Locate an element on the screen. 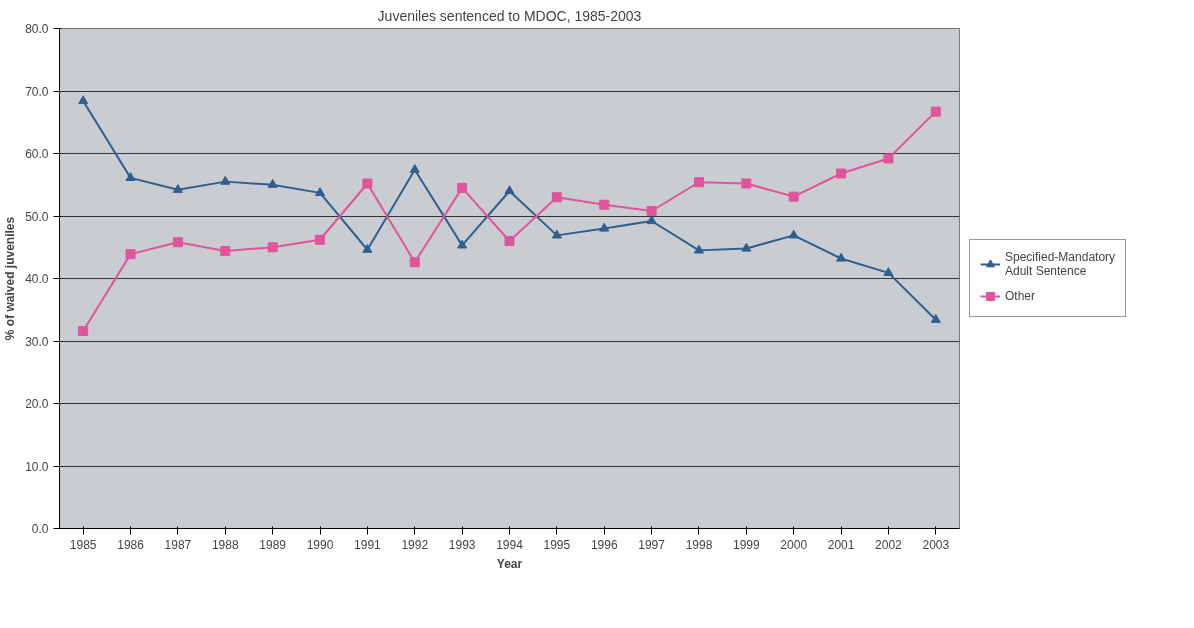  x-tick-label: 1993 is located at coordinates (462, 544).